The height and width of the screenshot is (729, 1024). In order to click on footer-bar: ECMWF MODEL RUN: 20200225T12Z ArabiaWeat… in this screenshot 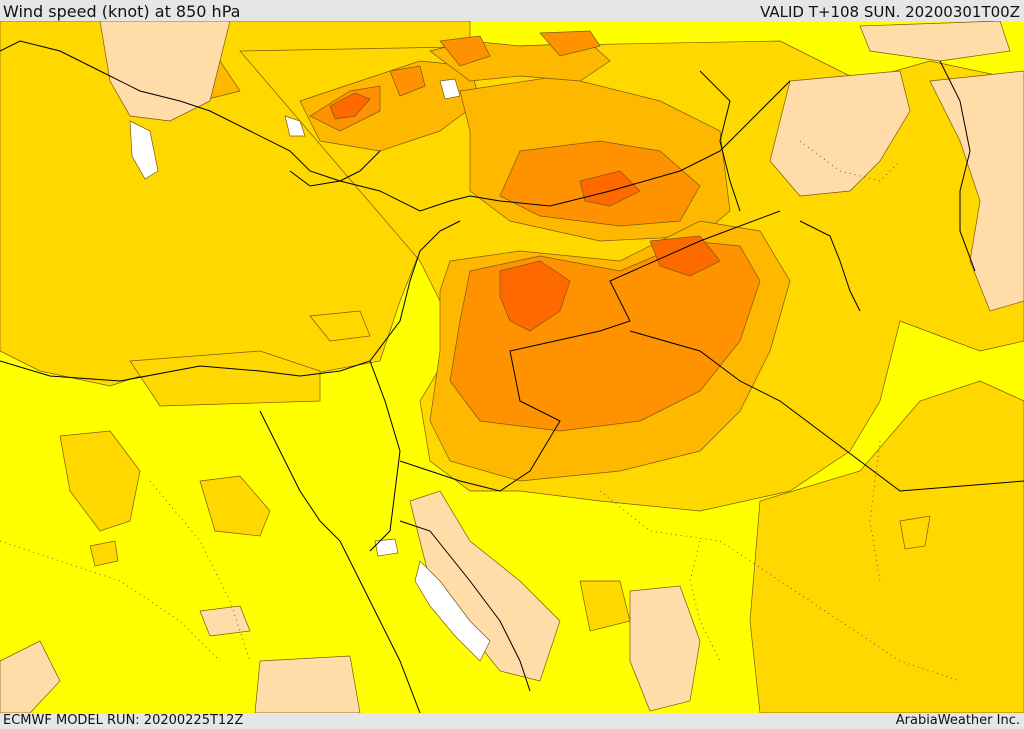, I will do `click(512, 721)`.